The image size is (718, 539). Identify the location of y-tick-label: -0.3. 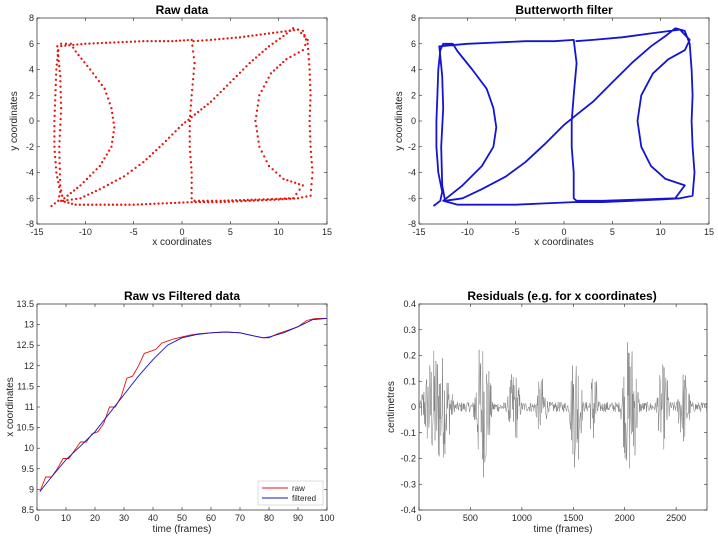
(408, 484).